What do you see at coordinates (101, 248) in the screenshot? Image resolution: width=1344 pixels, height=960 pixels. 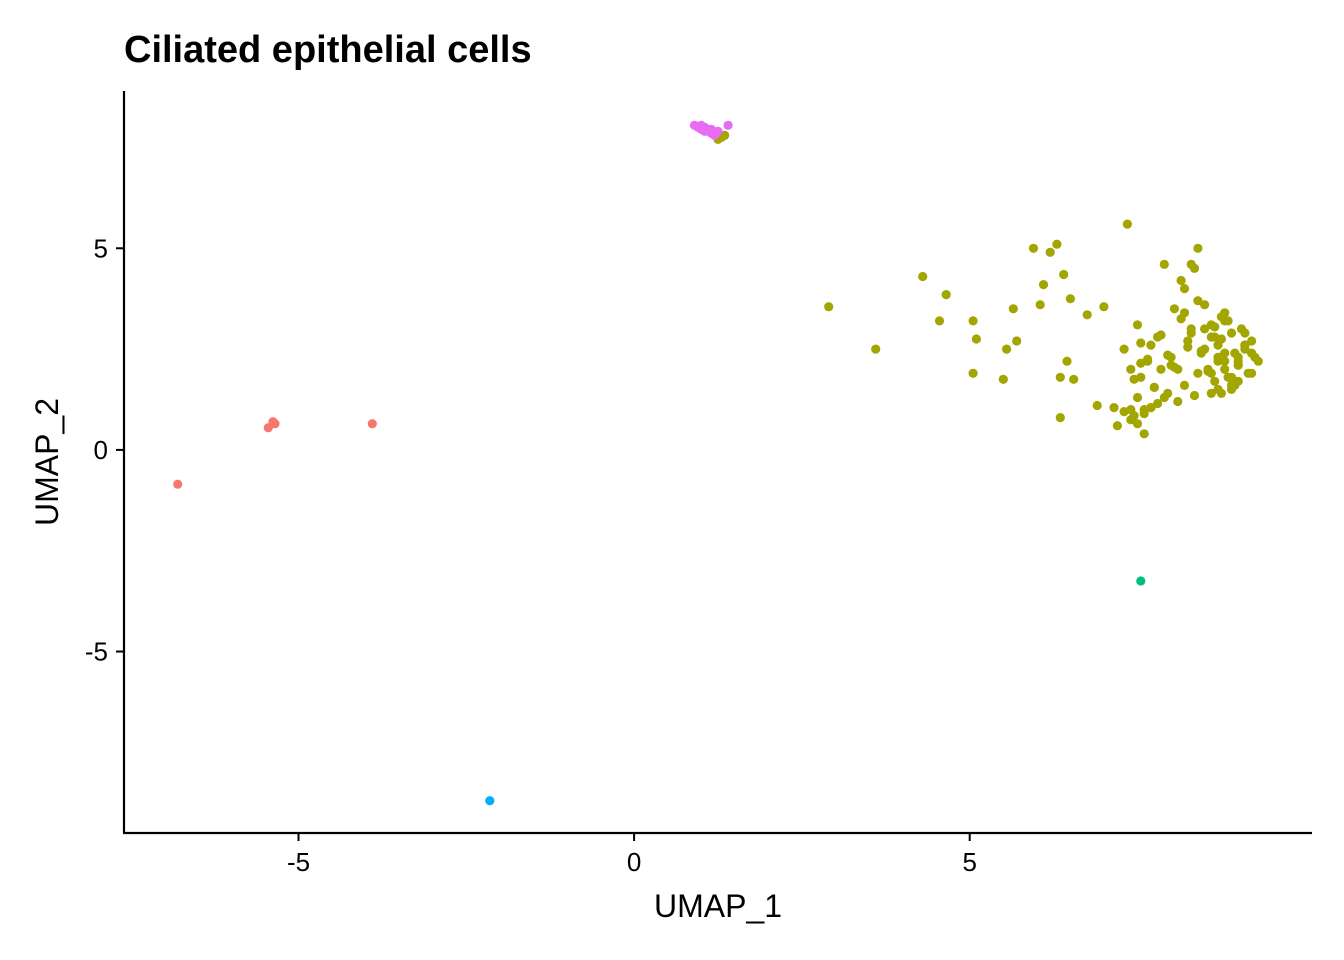 I see `y-tick-label: 5` at bounding box center [101, 248].